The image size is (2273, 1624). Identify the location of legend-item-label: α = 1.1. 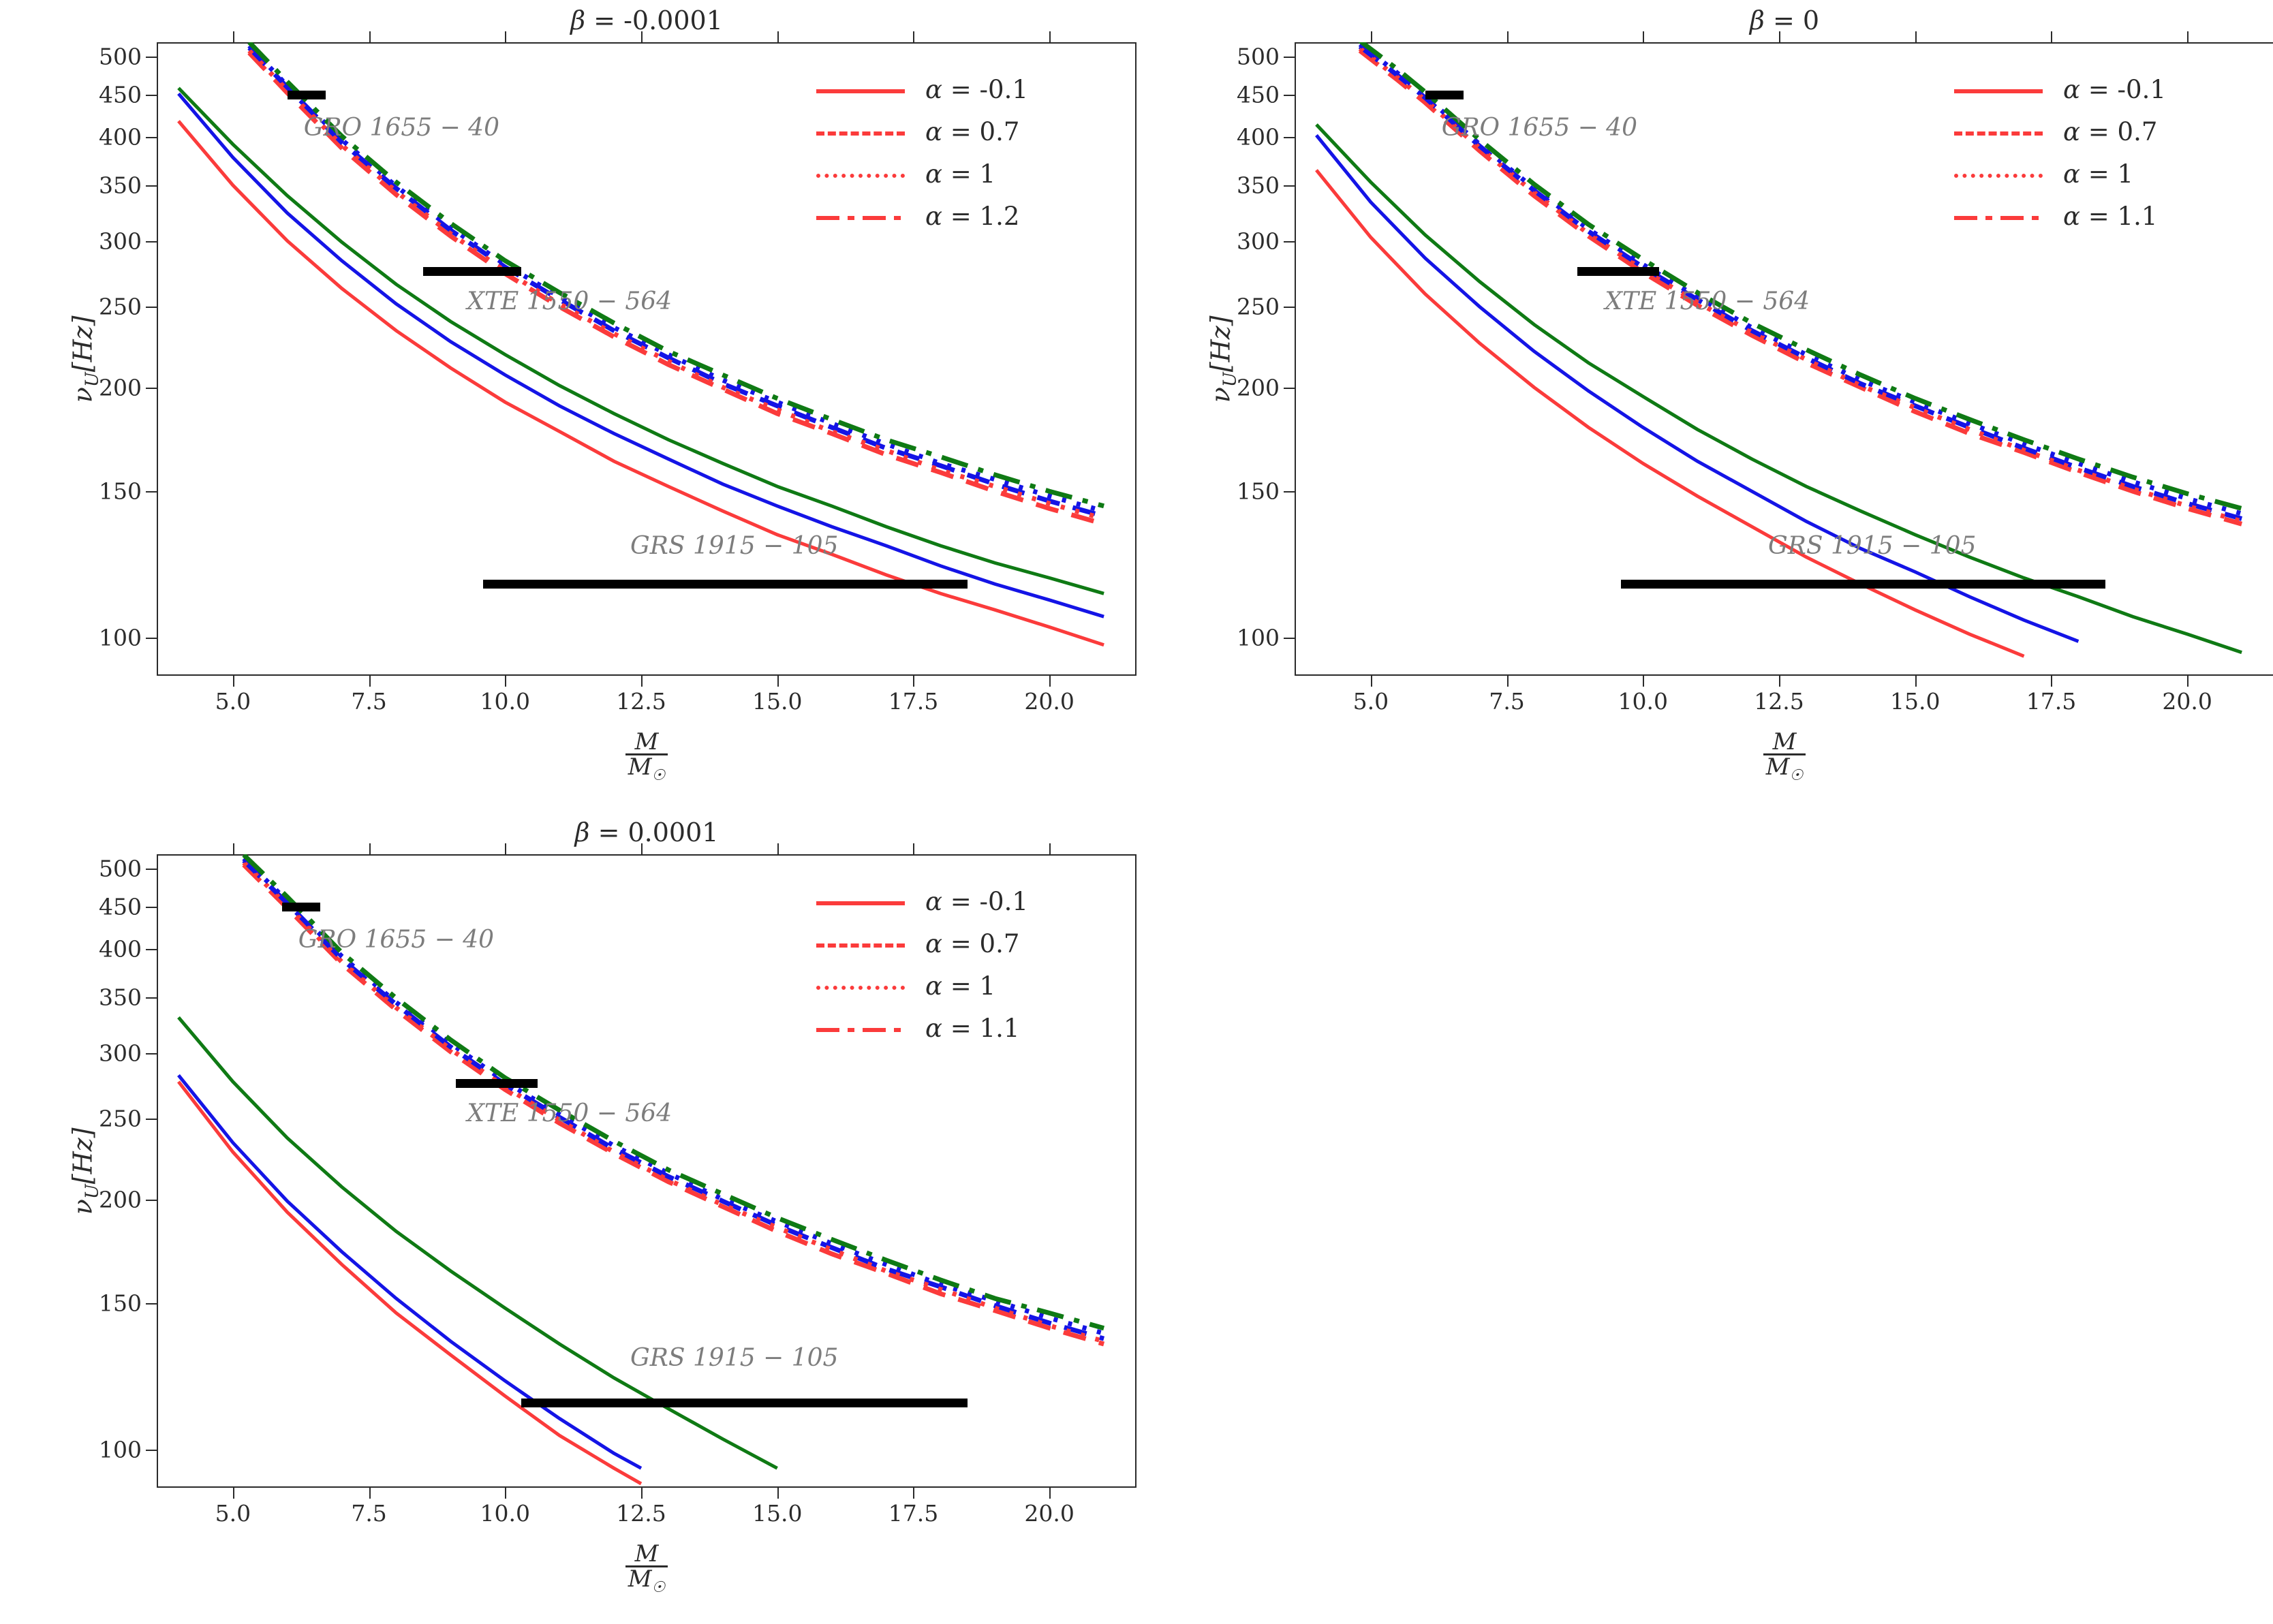
(2110, 216).